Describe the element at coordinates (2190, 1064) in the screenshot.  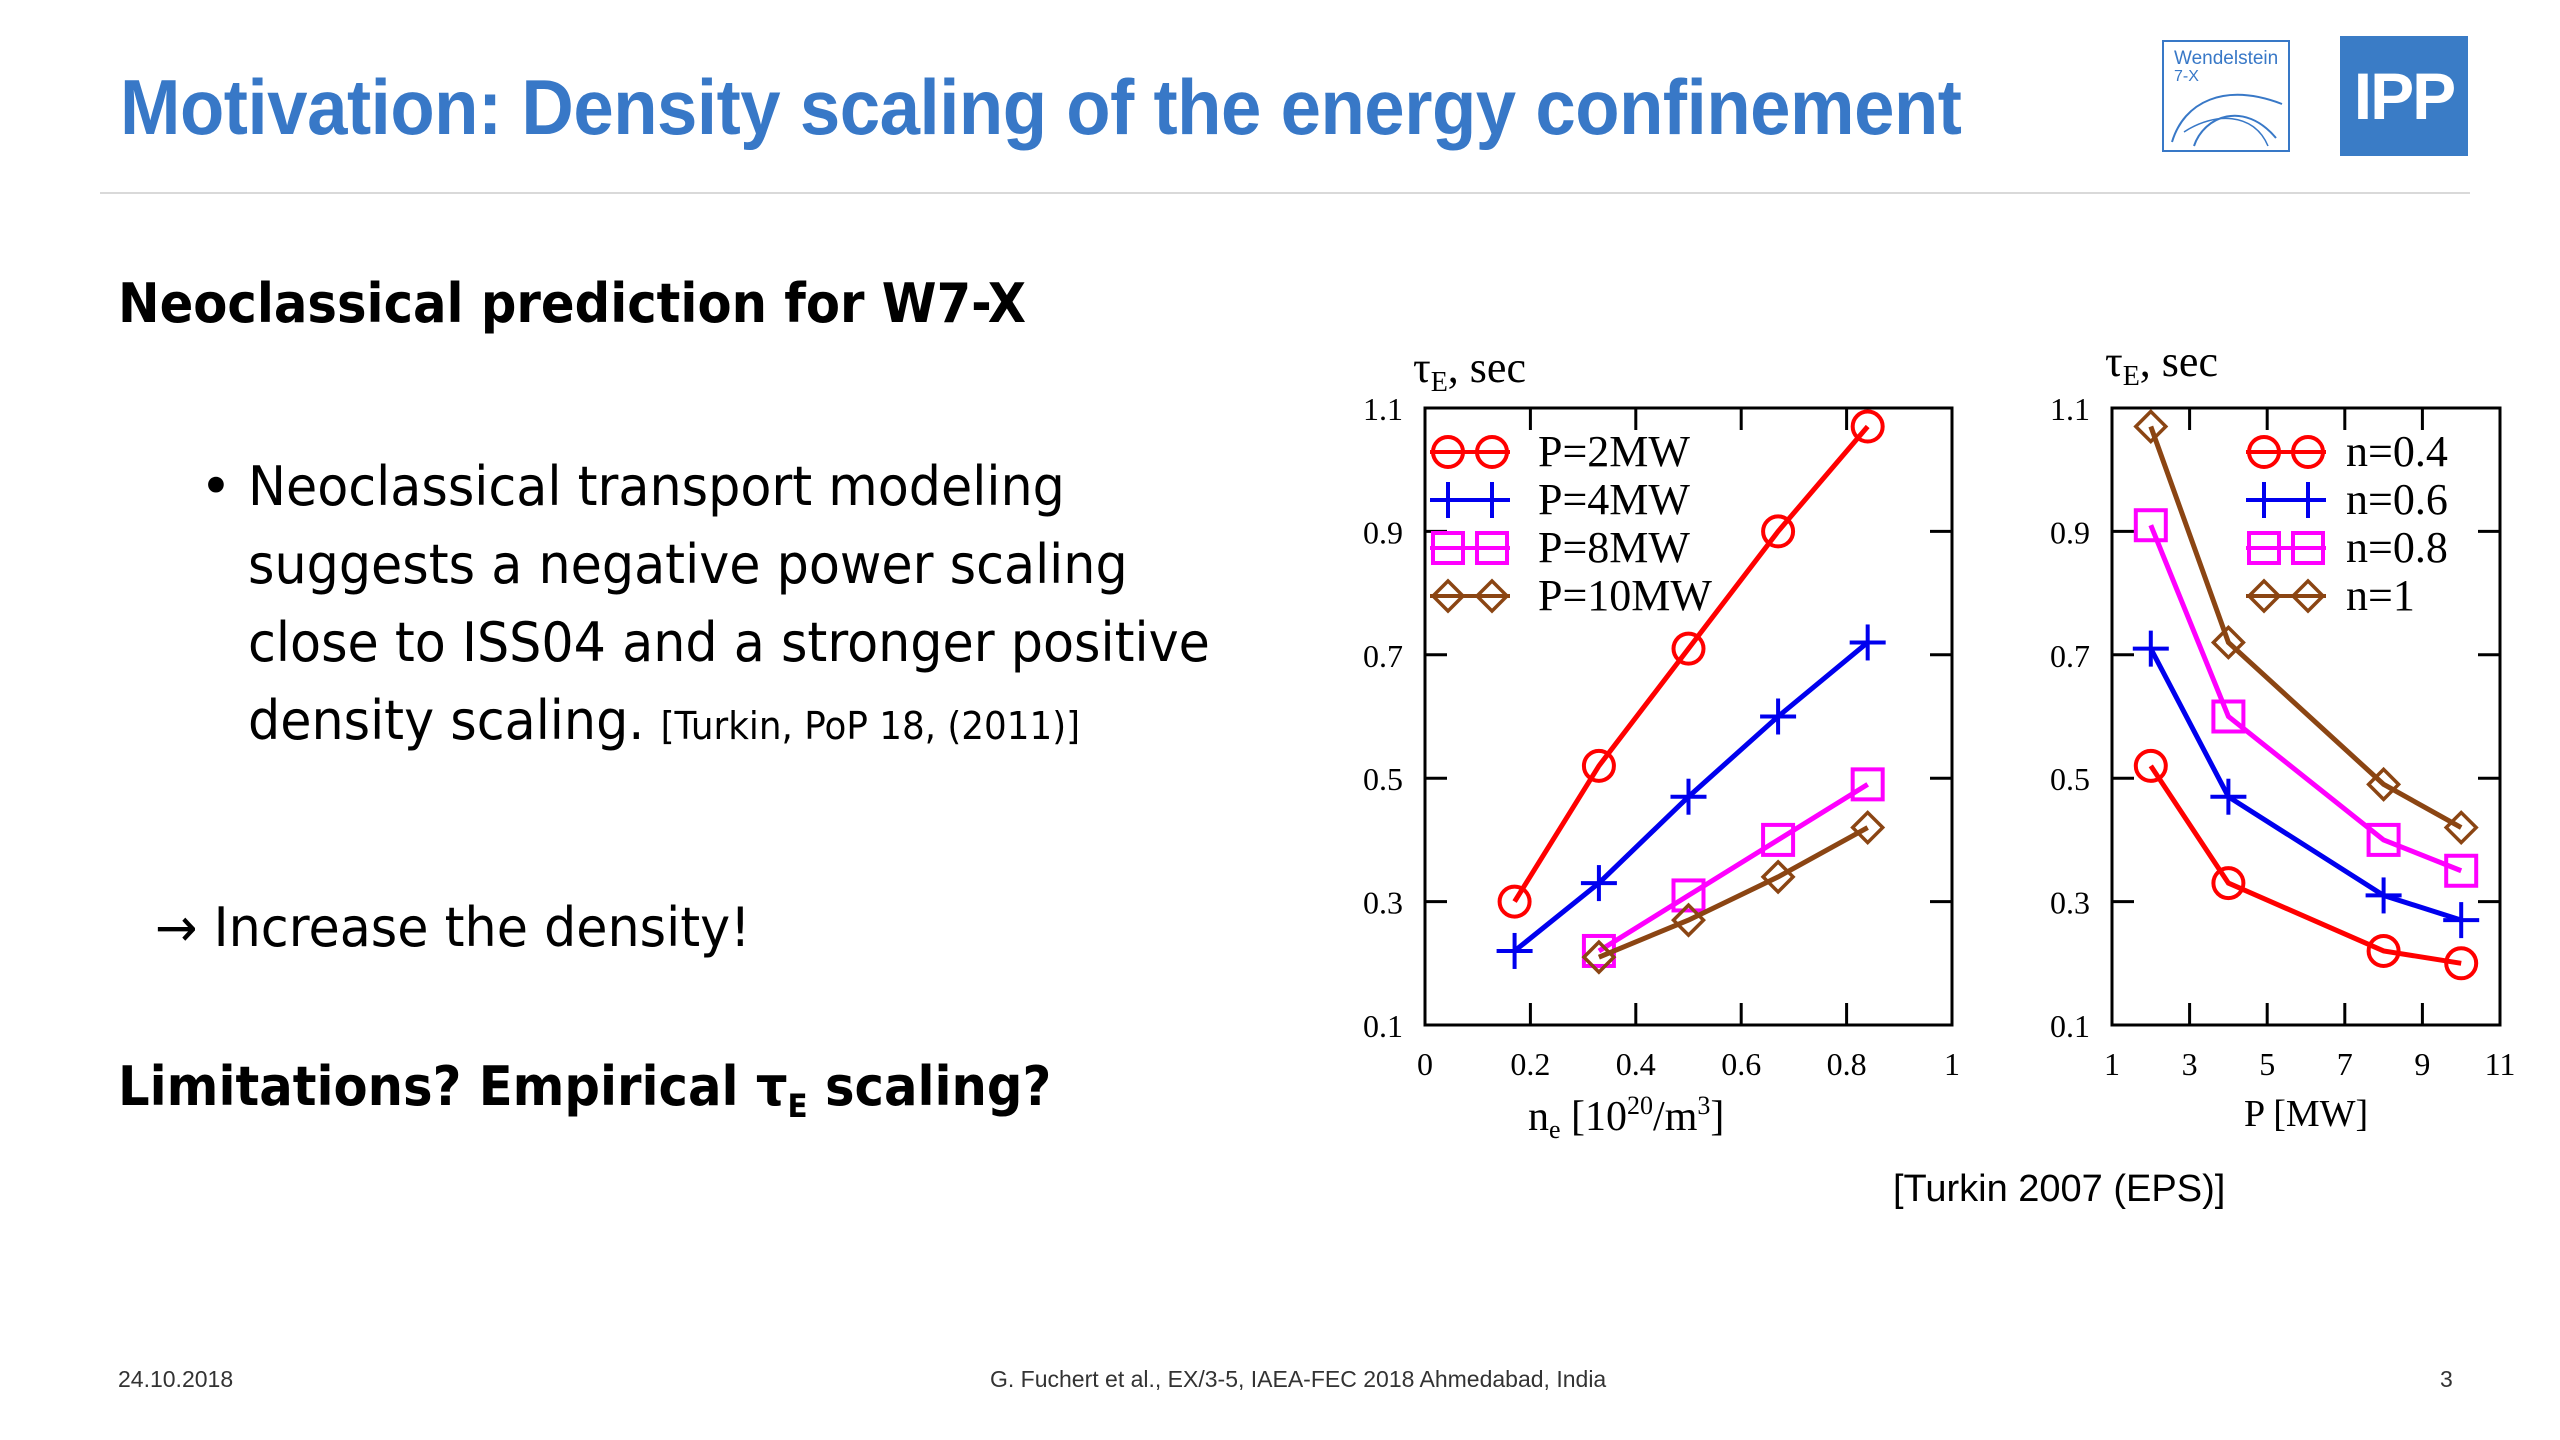
I see `x-tick-label: 3` at that location.